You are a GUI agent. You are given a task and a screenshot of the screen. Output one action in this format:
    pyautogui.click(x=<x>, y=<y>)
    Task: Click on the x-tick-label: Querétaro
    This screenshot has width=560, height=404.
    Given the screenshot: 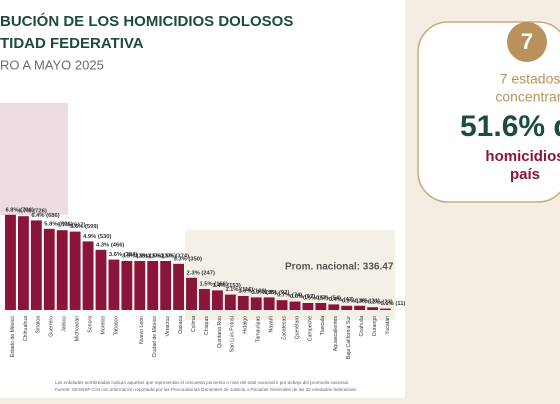 What is the action you would take?
    pyautogui.click(x=297, y=327)
    